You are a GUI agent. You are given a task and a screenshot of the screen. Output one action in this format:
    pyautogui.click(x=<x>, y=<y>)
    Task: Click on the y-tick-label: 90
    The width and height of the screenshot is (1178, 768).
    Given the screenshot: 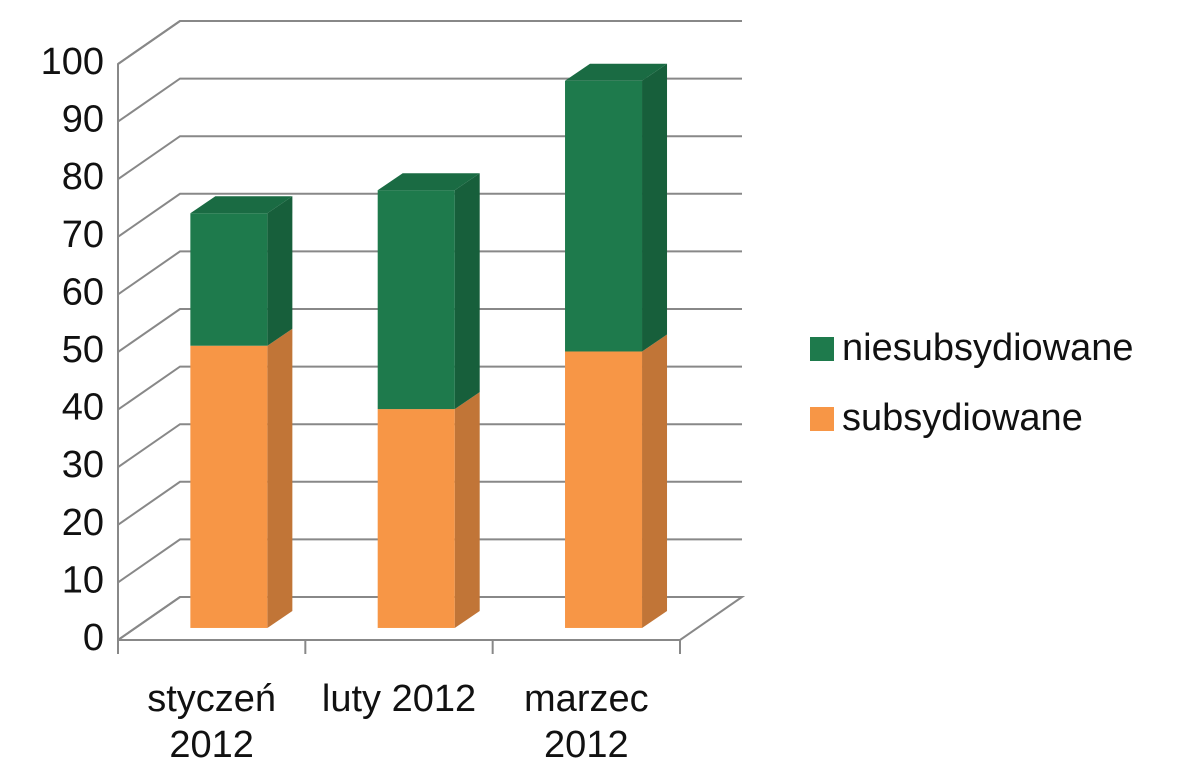 What is the action you would take?
    pyautogui.click(x=83, y=120)
    